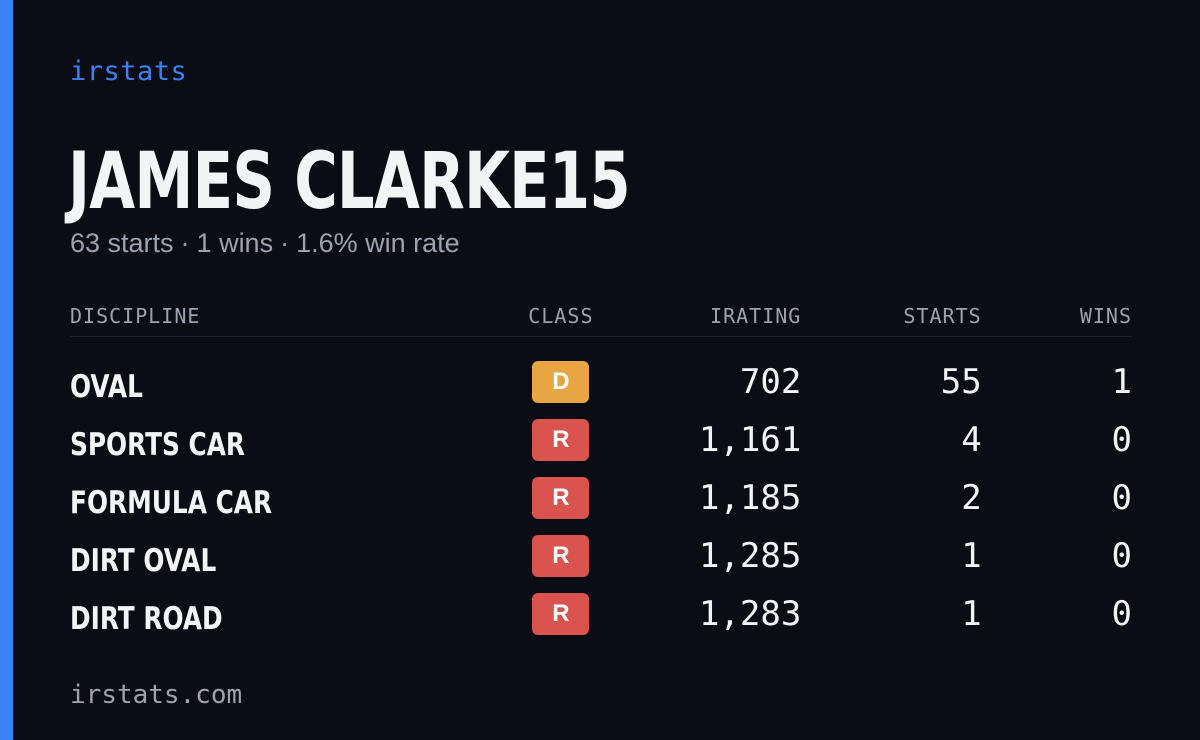 This screenshot has height=740, width=1200. Describe the element at coordinates (280, 556) in the screenshot. I see `discipline-cell: DIRT OVAL` at that location.